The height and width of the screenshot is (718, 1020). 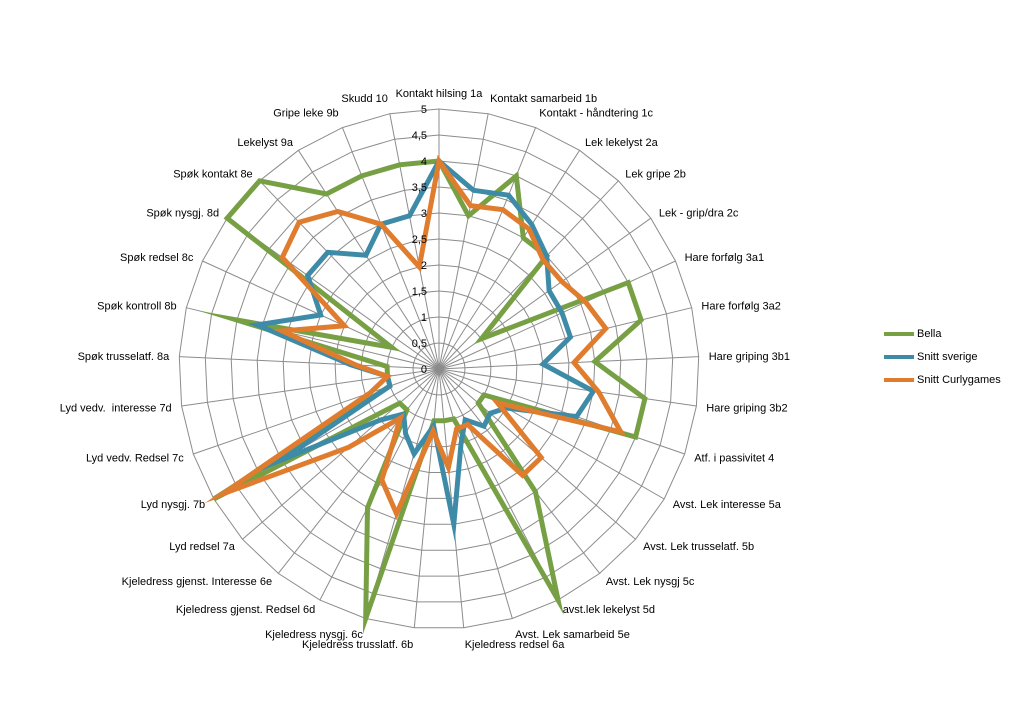 What do you see at coordinates (265, 143) in the screenshot?
I see `category-label: Lekelyst 9a` at bounding box center [265, 143].